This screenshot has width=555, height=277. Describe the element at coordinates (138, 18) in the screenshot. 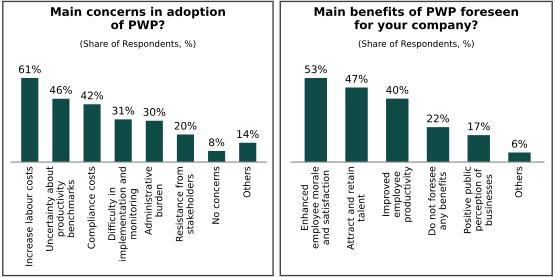

I see `chart-title: Main concerns in adoption of PWP?` at that location.